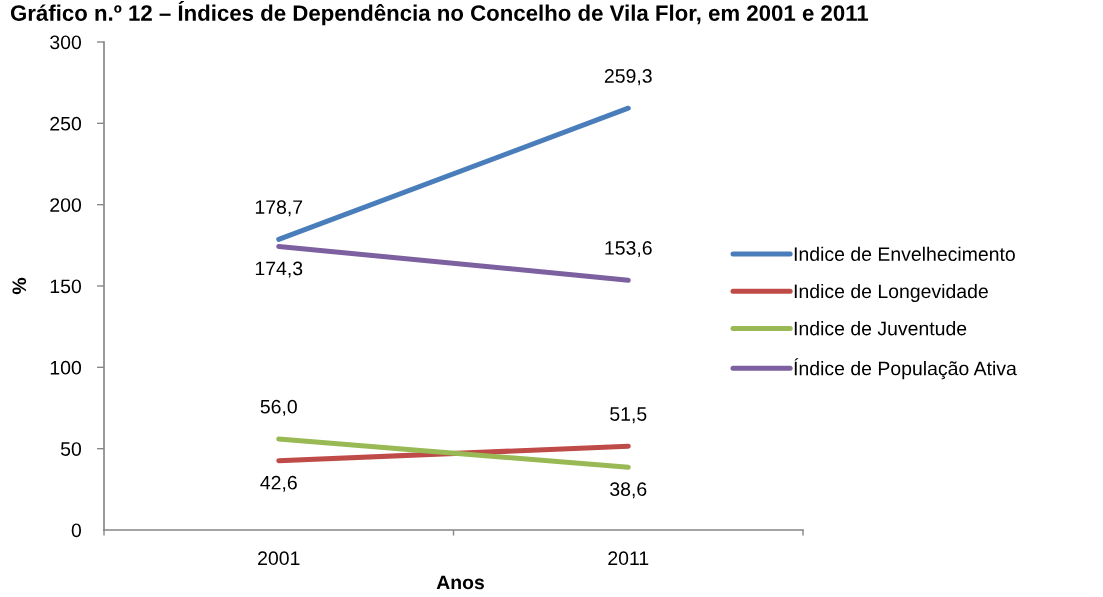  What do you see at coordinates (905, 369) in the screenshot?
I see `legend-label: Índice de População Ativa` at bounding box center [905, 369].